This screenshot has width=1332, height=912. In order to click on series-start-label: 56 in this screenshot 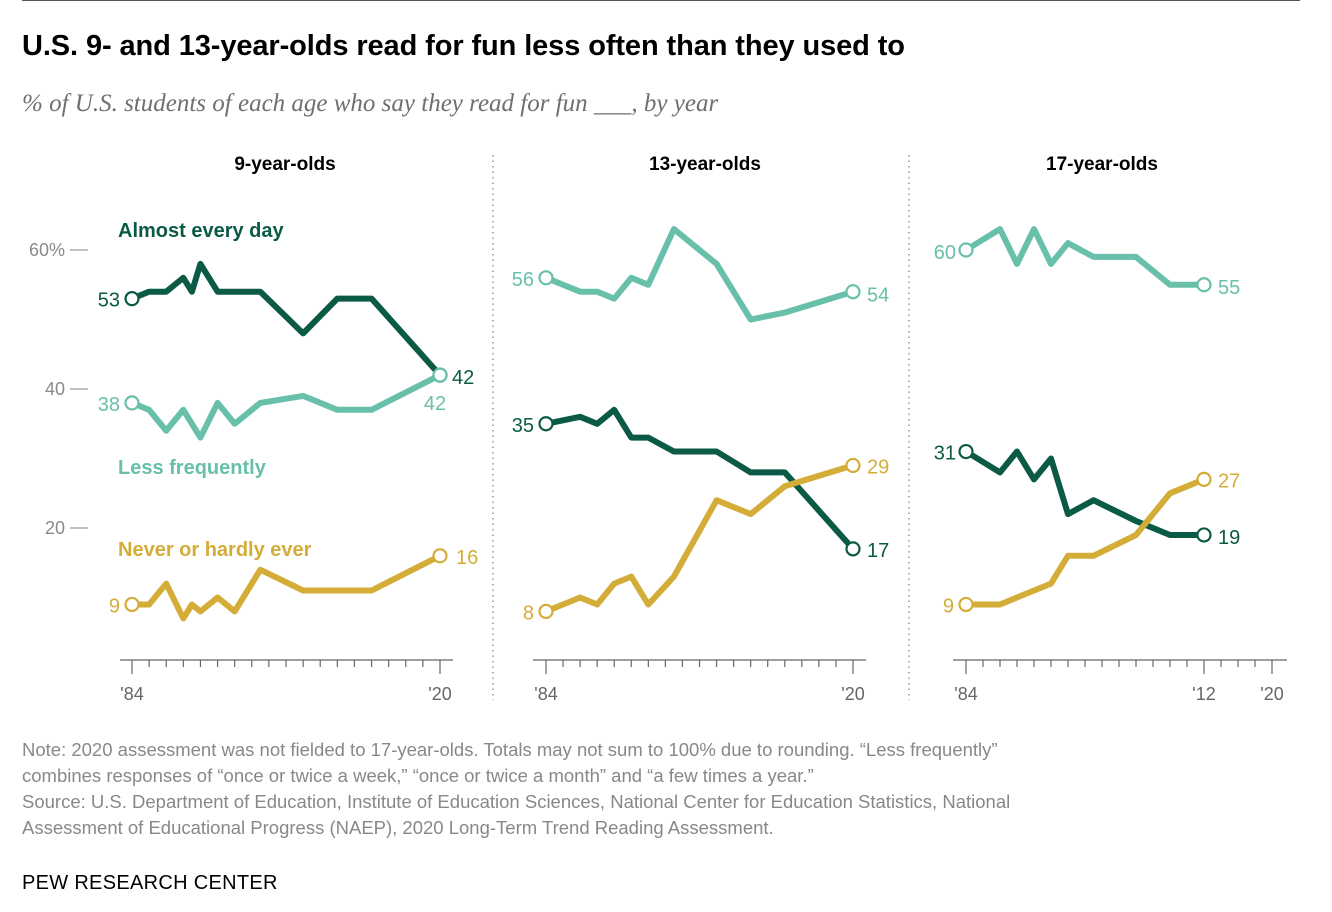, I will do `click(523, 280)`.